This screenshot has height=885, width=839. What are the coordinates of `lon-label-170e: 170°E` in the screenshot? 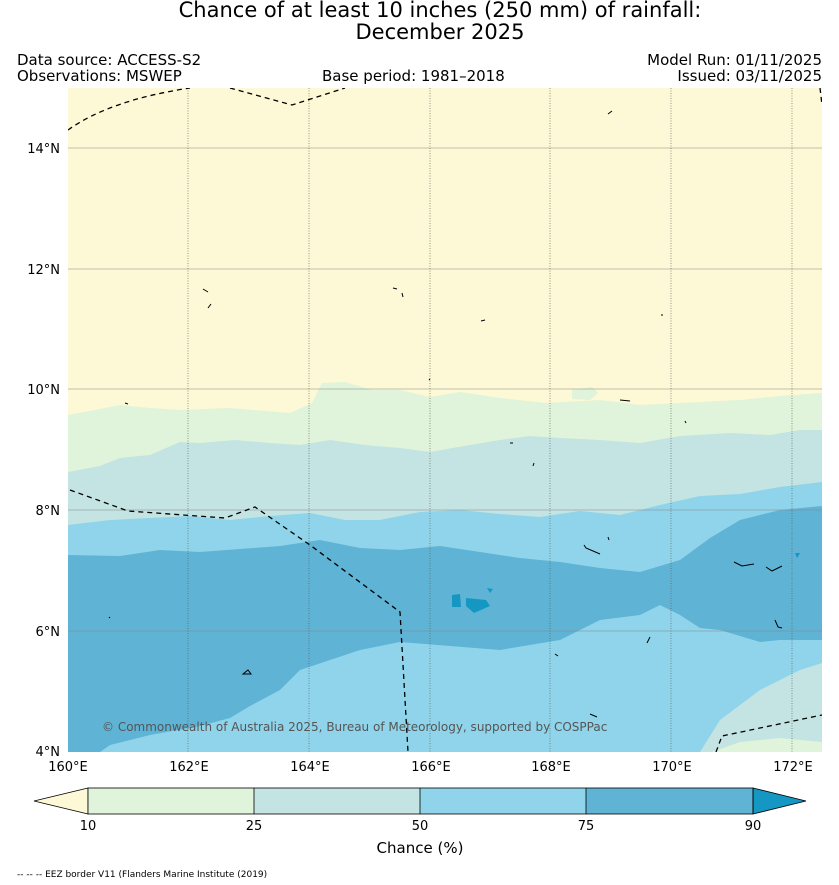 It's located at (672, 767).